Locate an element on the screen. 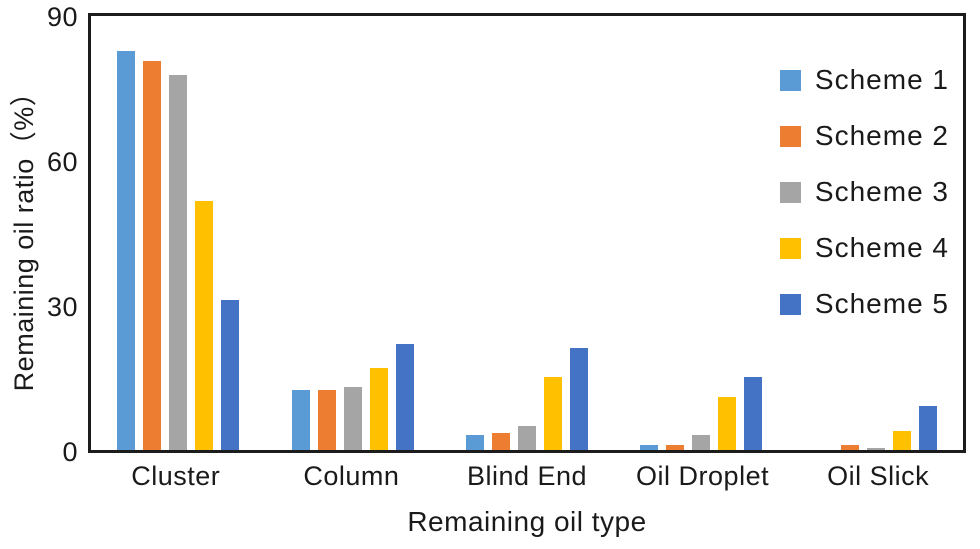 This screenshot has height=549, width=980. bar-scheme-5-blind-end is located at coordinates (579, 399).